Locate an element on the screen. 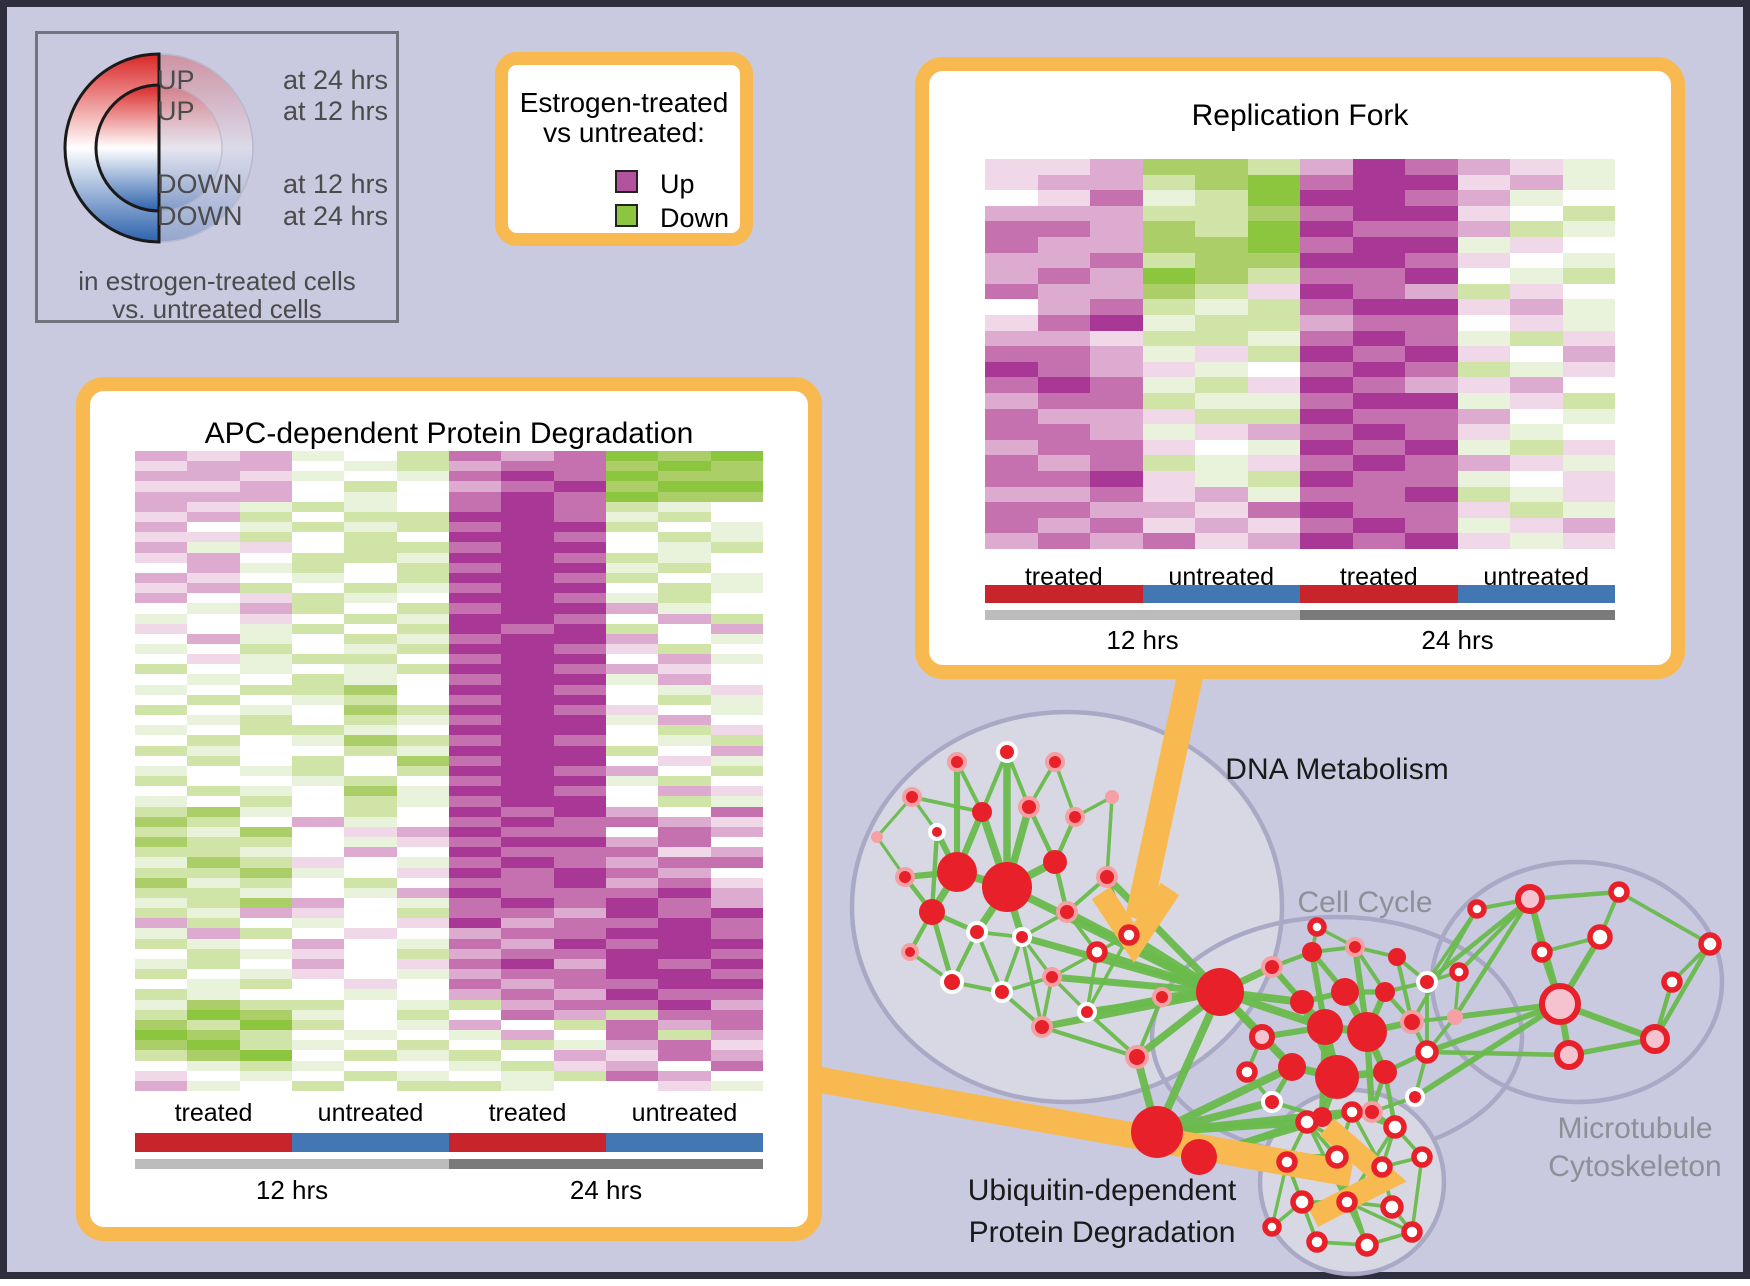 Image resolution: width=1750 pixels, height=1286 pixels. network-node-donutW is located at coordinates (1352, 1112).